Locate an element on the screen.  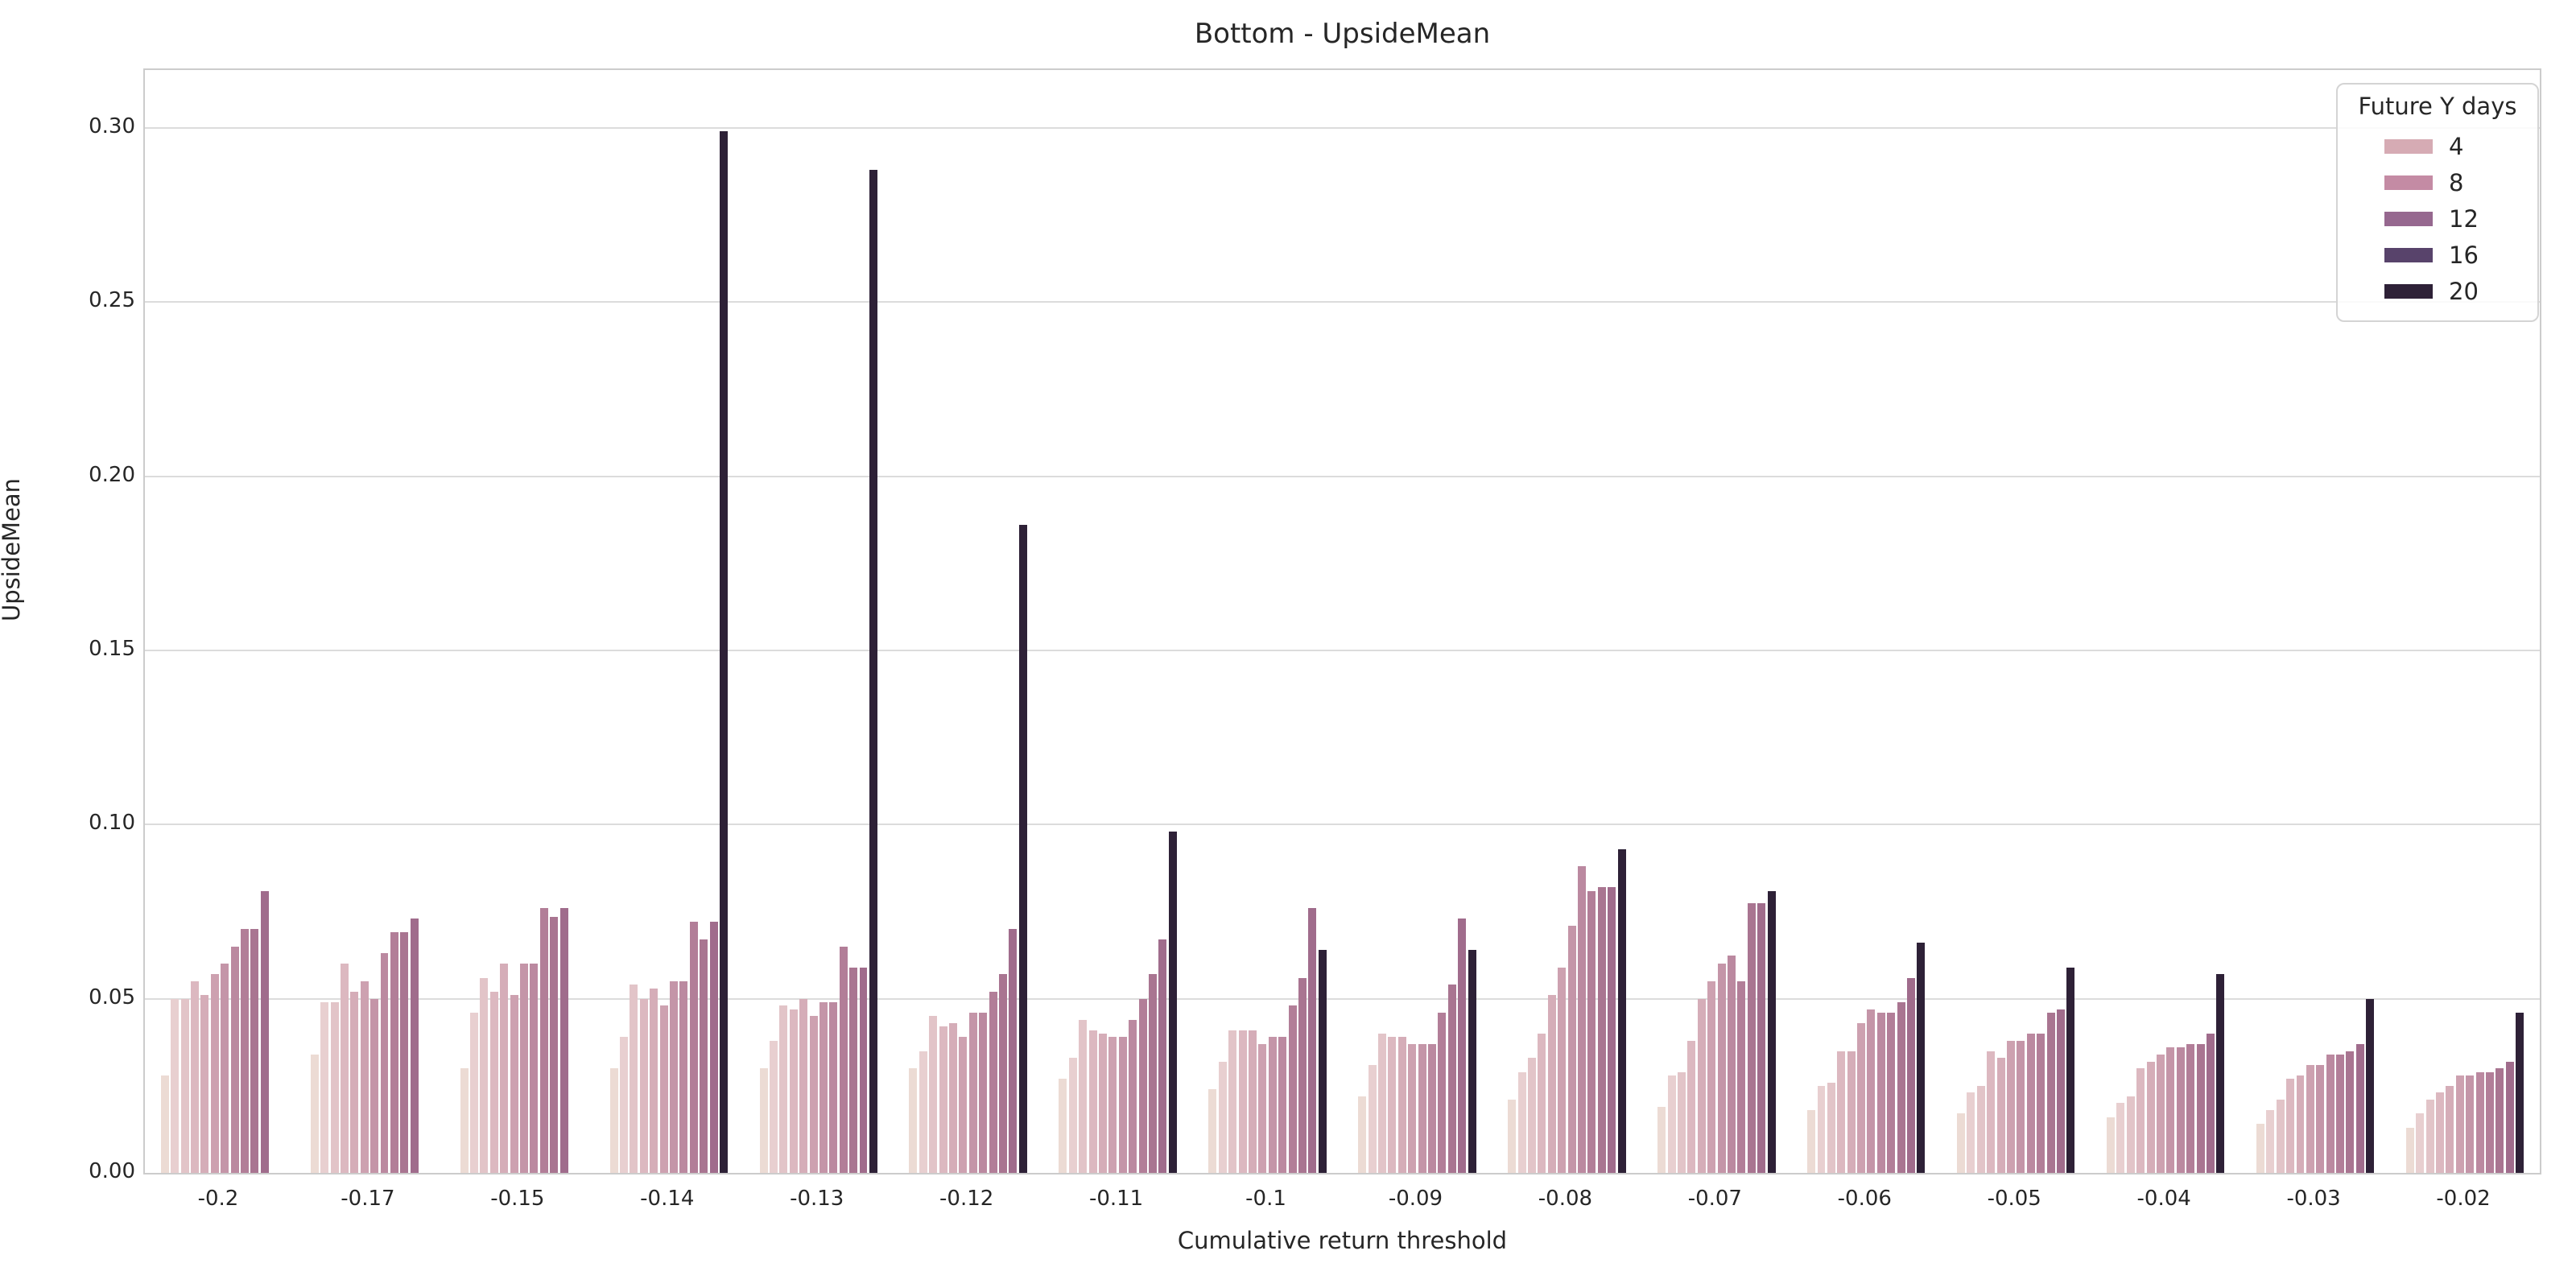
bar--0.02-slot12 is located at coordinates (2520, 1092).